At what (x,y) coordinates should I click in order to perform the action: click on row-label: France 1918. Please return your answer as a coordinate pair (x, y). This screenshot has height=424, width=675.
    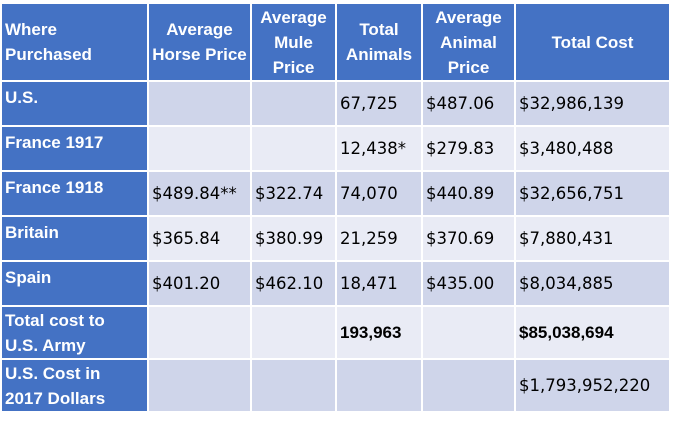
    Looking at the image, I should click on (75, 194).